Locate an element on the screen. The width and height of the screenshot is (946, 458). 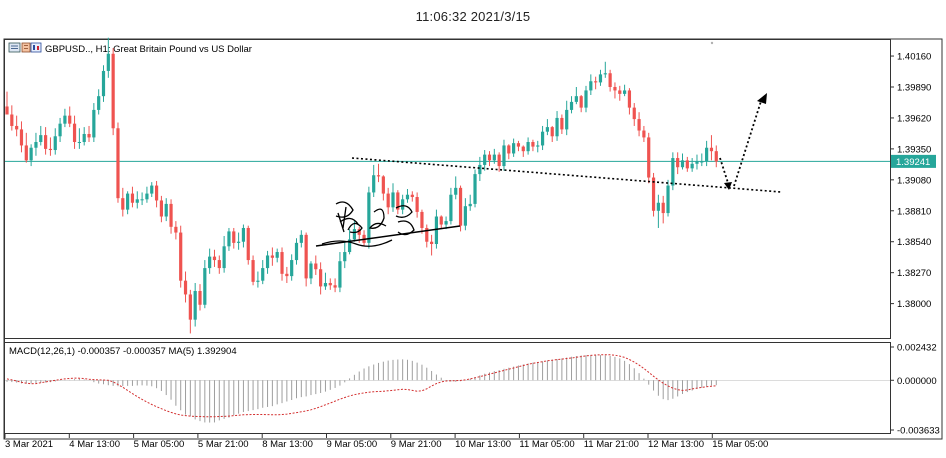
properties-icon is located at coordinates (26, 47).